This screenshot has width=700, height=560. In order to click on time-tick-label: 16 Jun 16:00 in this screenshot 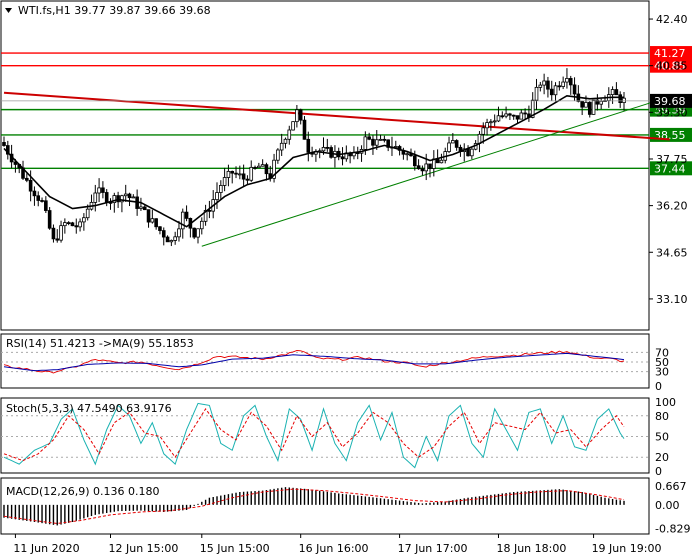, I will do `click(334, 548)`.